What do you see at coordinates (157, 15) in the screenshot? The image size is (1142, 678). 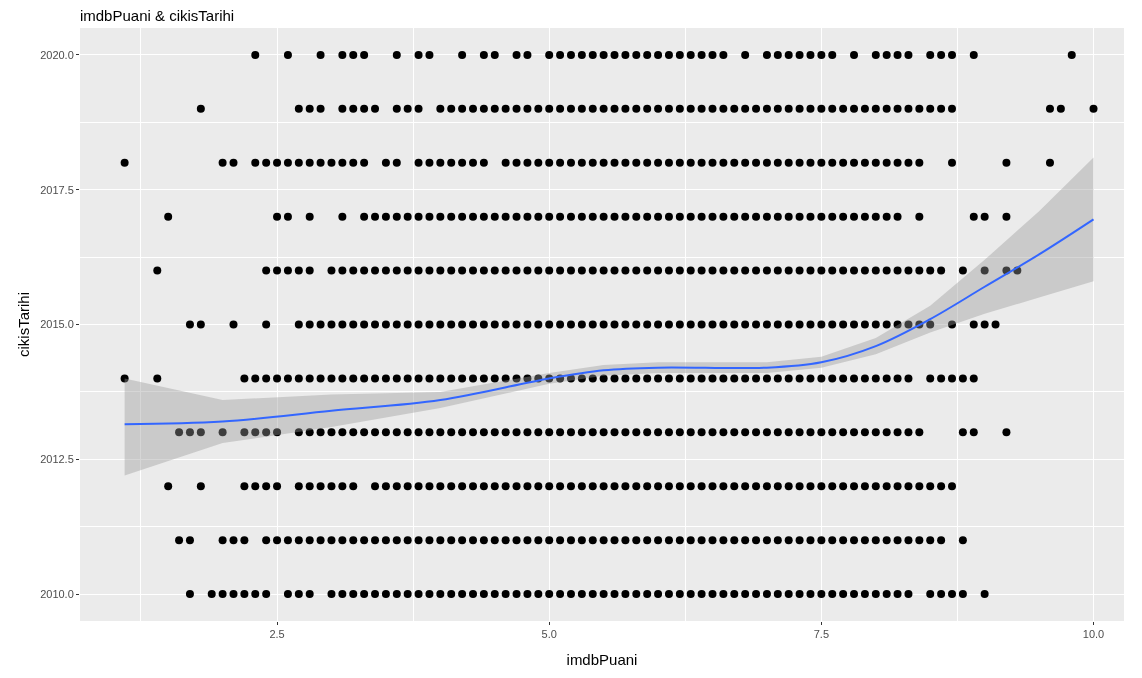 I see `chart-title: imdbPuani & cikisTarihi` at bounding box center [157, 15].